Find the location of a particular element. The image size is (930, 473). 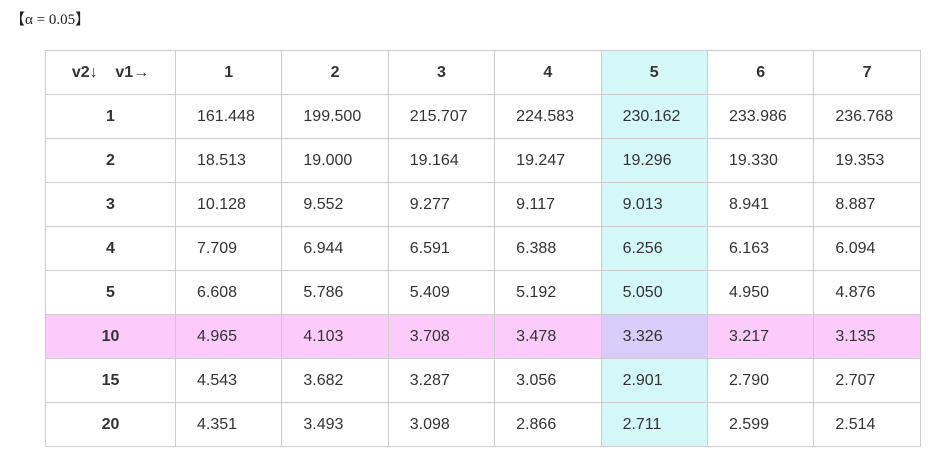

table-cell: 4.103 is located at coordinates (335, 336).